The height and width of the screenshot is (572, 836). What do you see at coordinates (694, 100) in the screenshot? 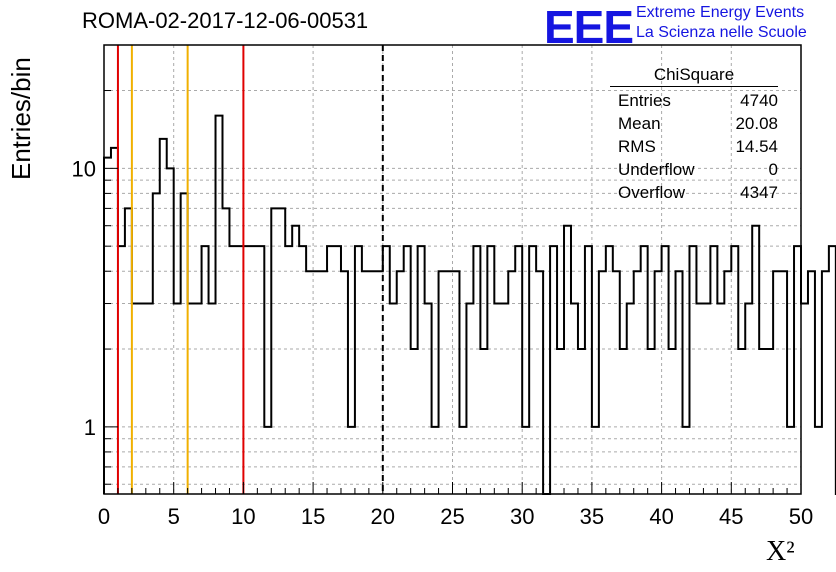
I see `stats-row: Entries 4740` at bounding box center [694, 100].